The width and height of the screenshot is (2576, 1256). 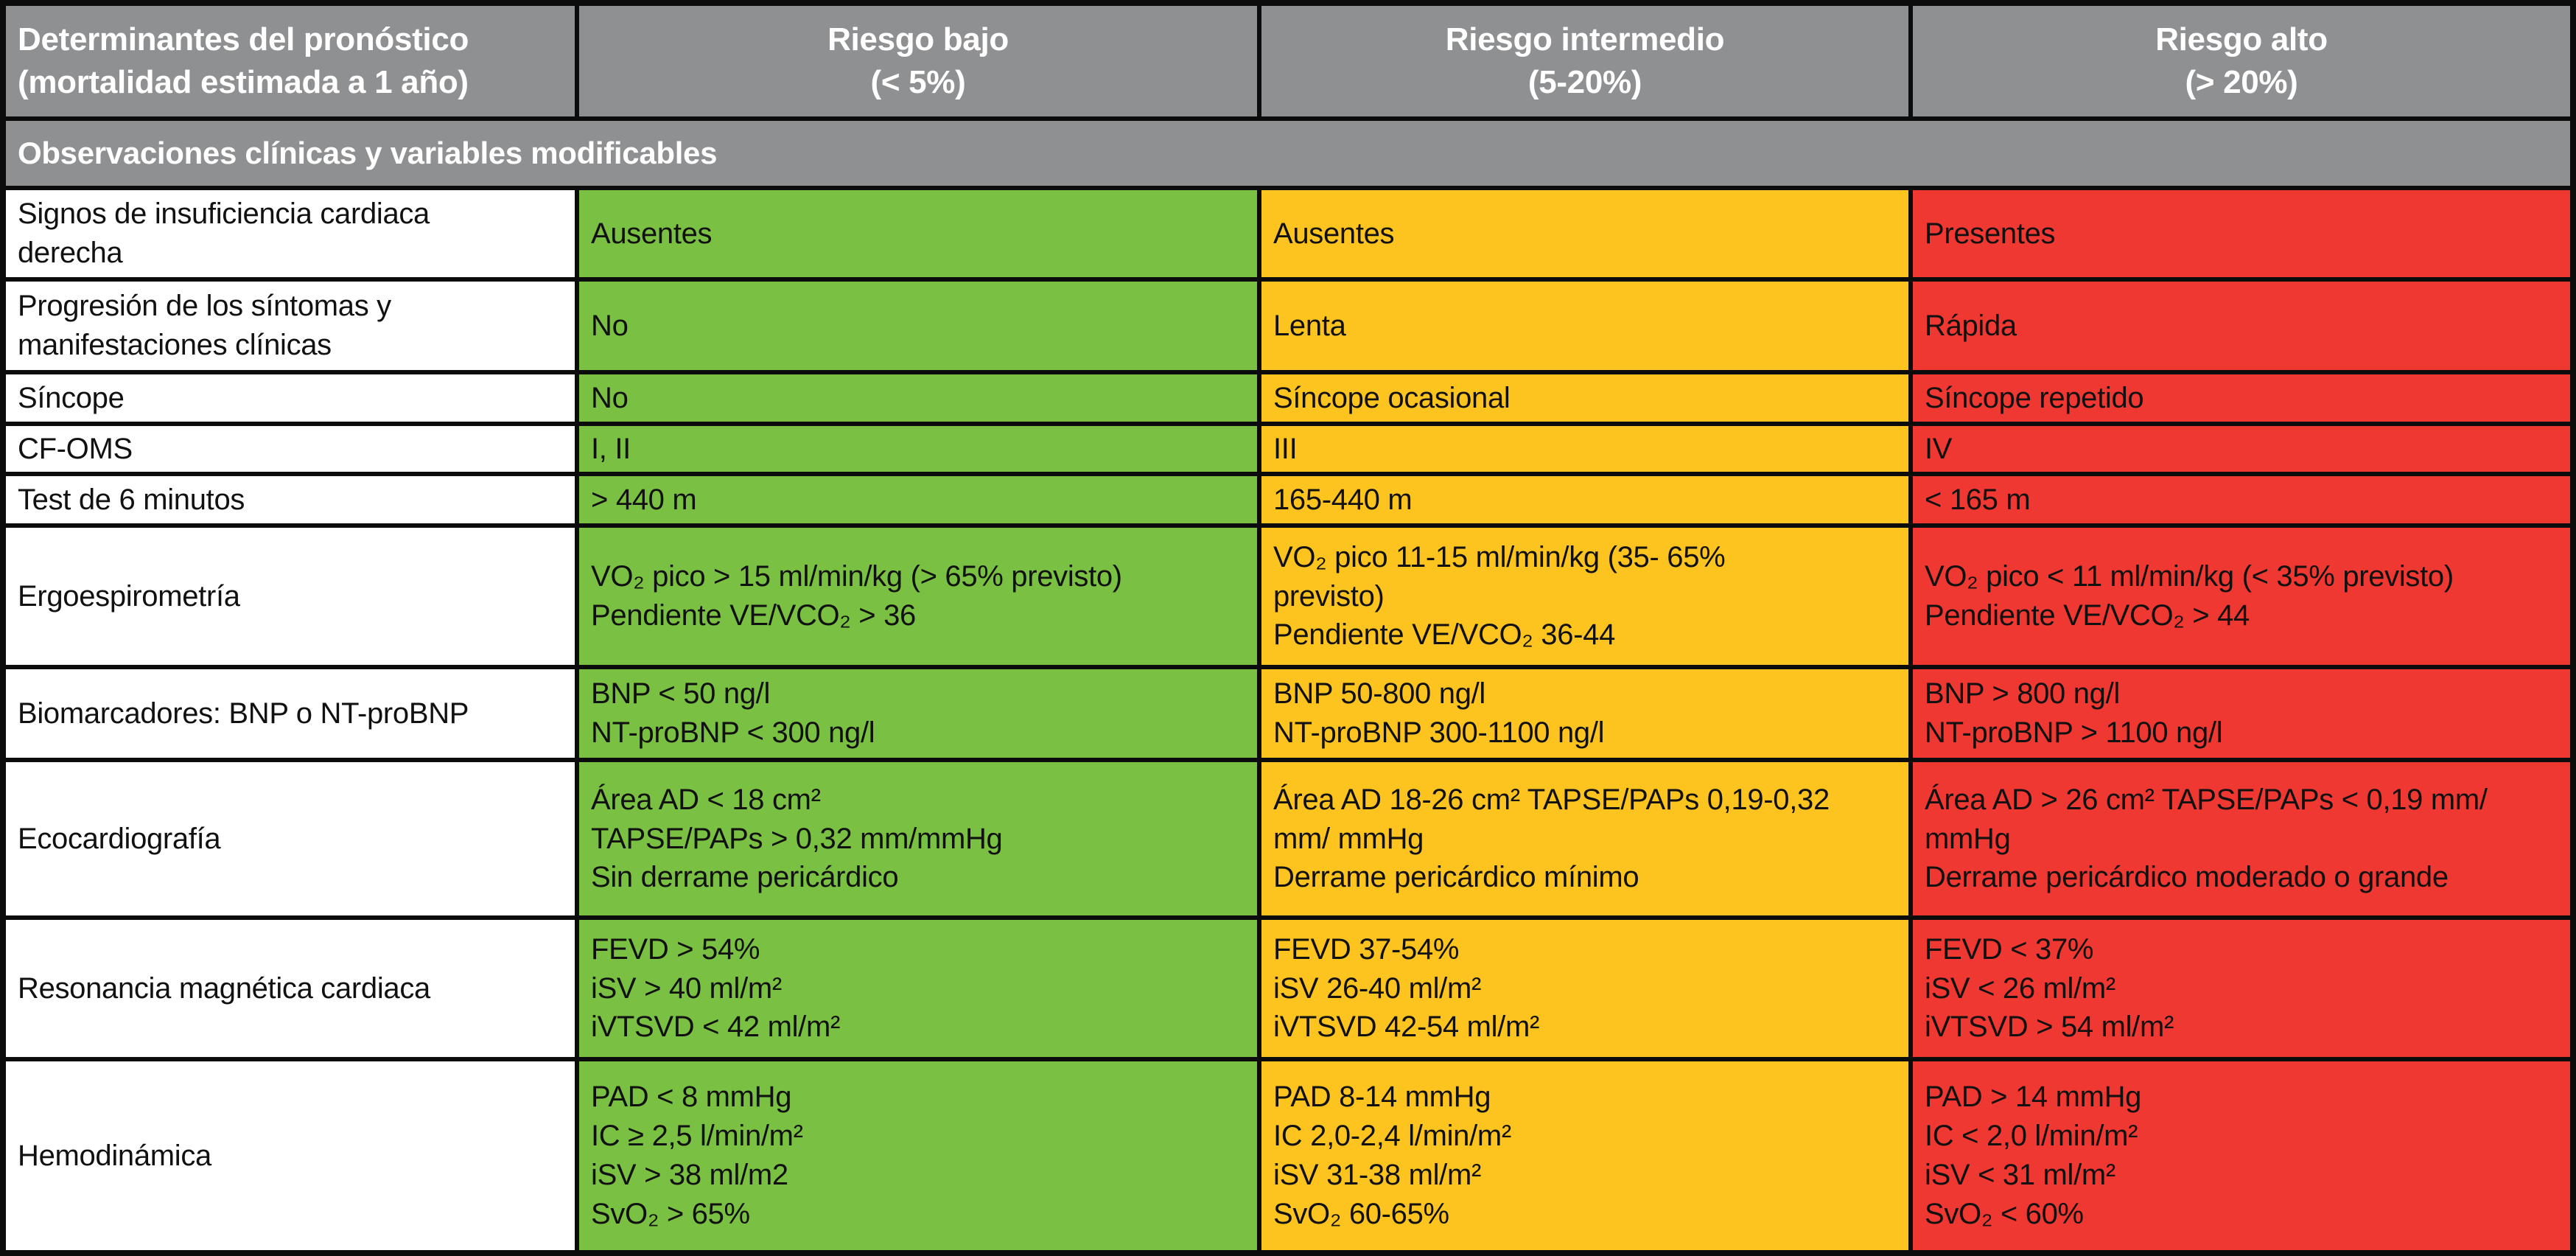 I want to click on row-syncope-low-cell: No, so click(x=918, y=398).